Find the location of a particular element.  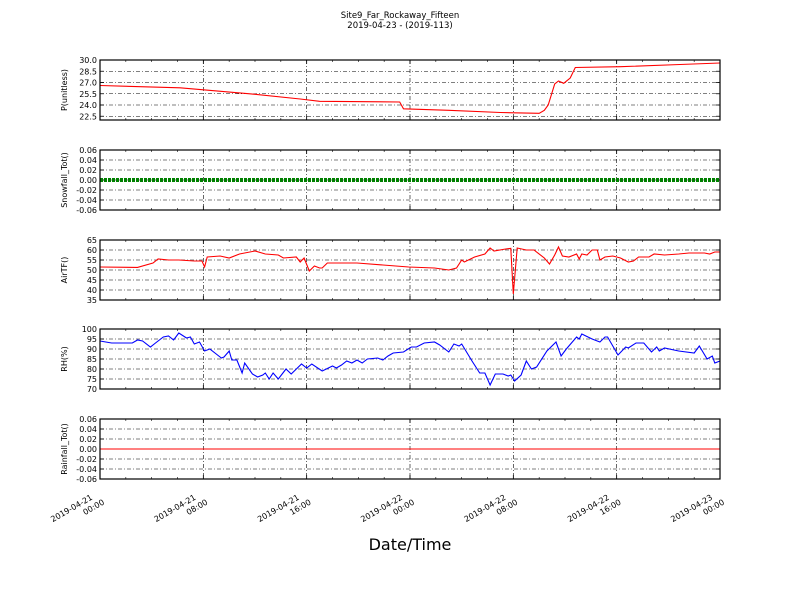

y-tick-label: 50 is located at coordinates (92, 270).